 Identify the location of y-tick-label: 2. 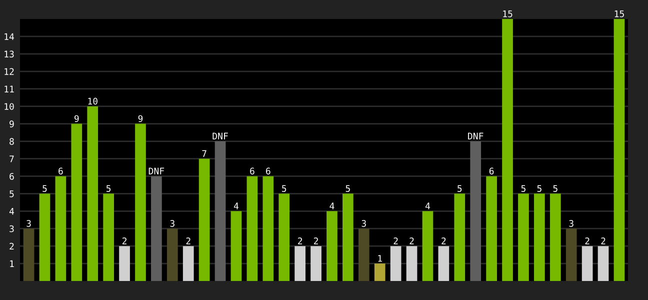
(12, 246).